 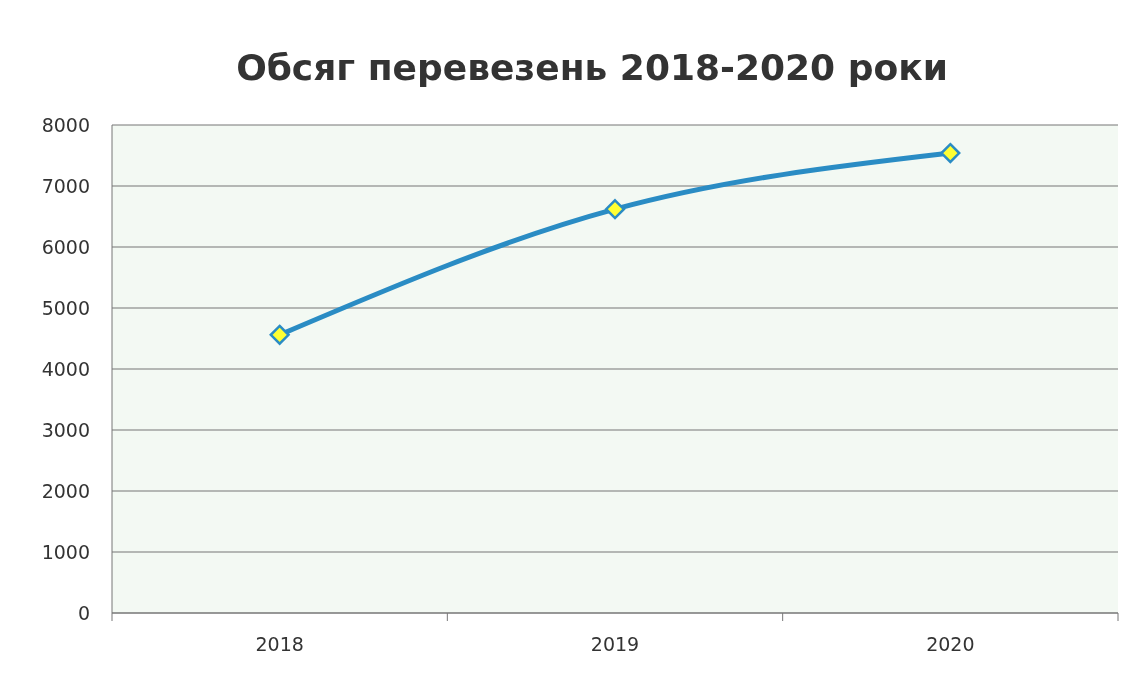 What do you see at coordinates (65, 551) in the screenshot?
I see `y-tick-label: 1000` at bounding box center [65, 551].